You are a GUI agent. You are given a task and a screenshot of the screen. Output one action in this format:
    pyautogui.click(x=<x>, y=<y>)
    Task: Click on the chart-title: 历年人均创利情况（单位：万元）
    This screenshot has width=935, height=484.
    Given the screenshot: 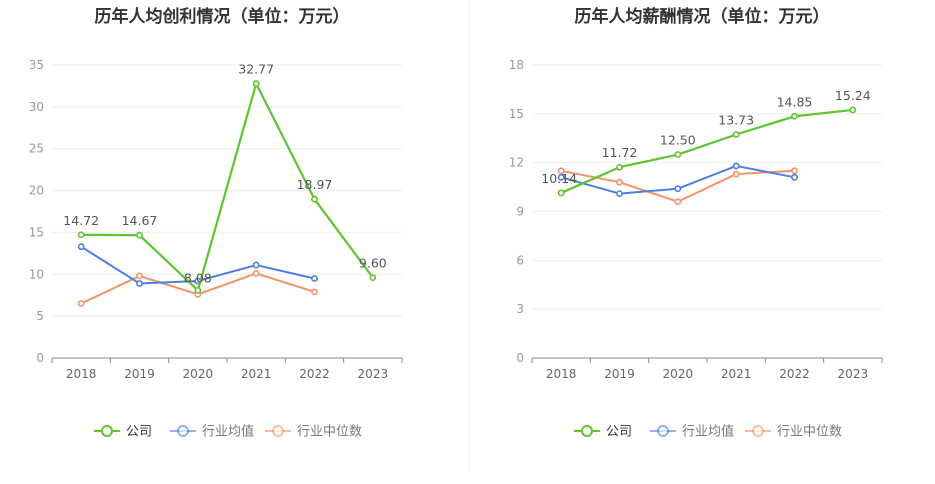 What is the action you would take?
    pyautogui.click(x=222, y=16)
    